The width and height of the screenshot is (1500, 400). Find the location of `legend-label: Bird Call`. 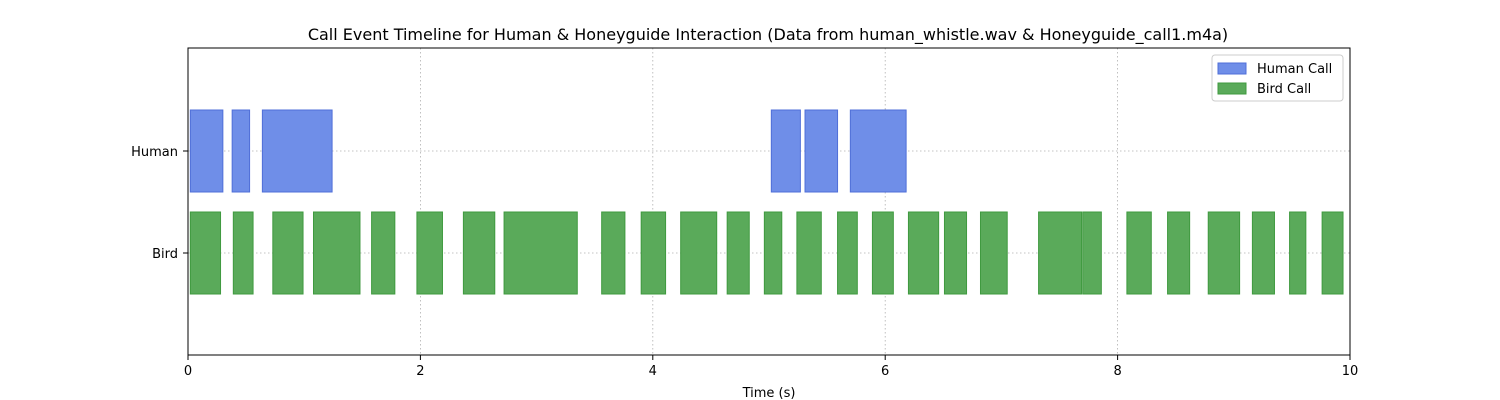

legend-label: Bird Call is located at coordinates (1284, 89).